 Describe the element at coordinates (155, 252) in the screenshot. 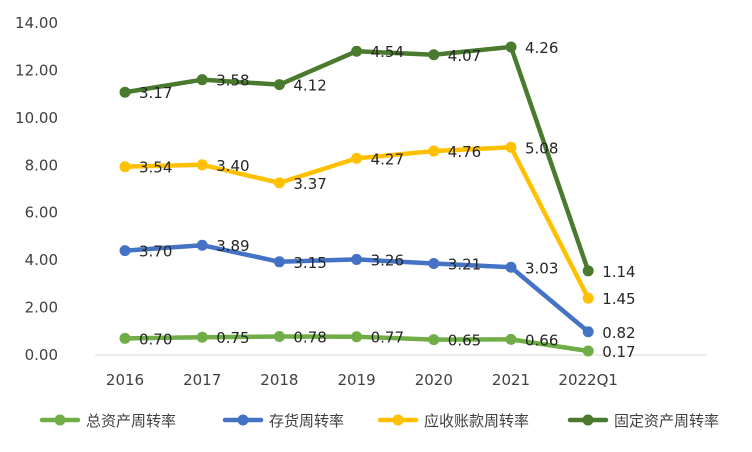

I see `data-label: 3.70` at that location.